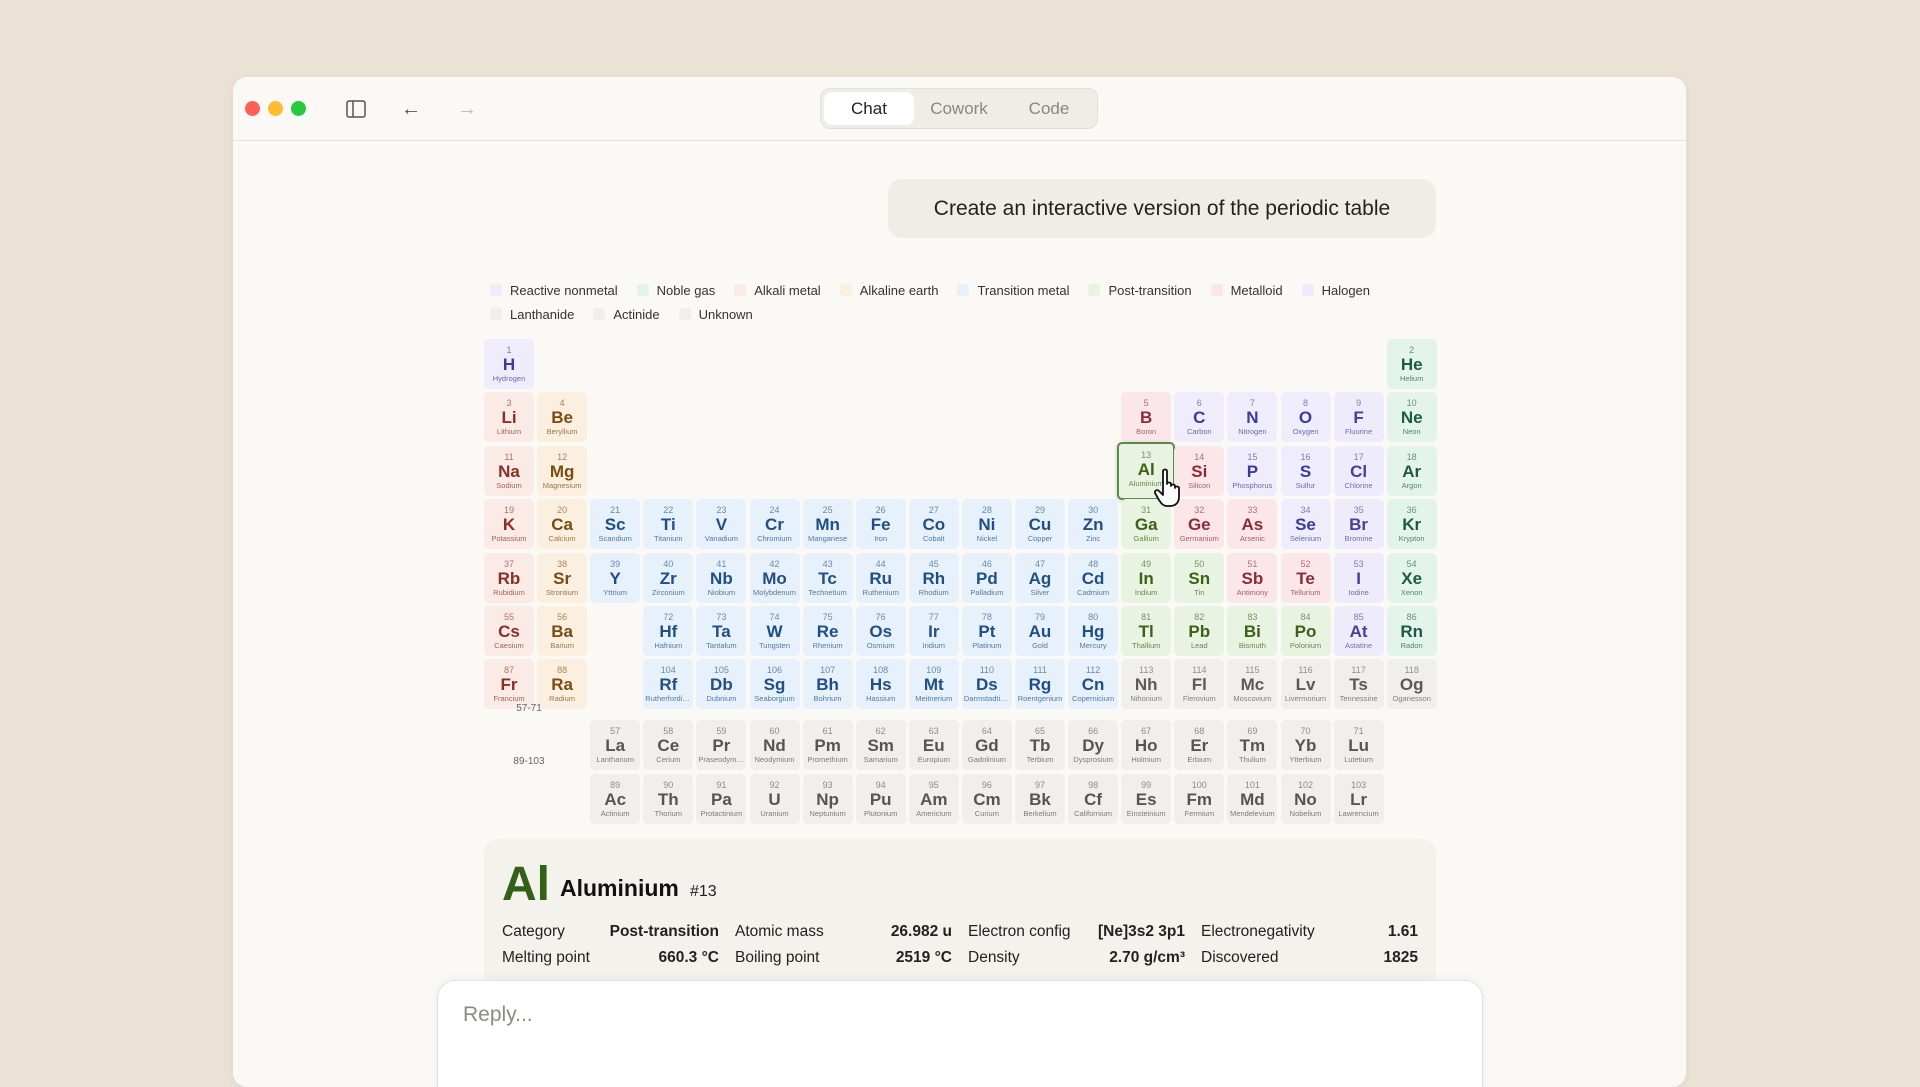 This screenshot has height=1087, width=1920. What do you see at coordinates (1146, 684) in the screenshot?
I see `element-nh: 113 Nh Nihonium` at bounding box center [1146, 684].